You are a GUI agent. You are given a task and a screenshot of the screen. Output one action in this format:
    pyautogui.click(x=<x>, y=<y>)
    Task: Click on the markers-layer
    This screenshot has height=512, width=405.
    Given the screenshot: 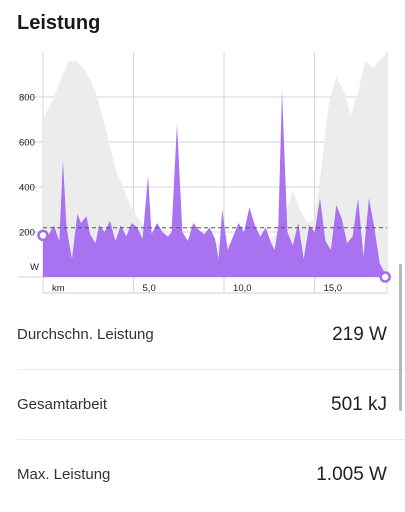 What is the action you would take?
    pyautogui.click(x=214, y=256)
    